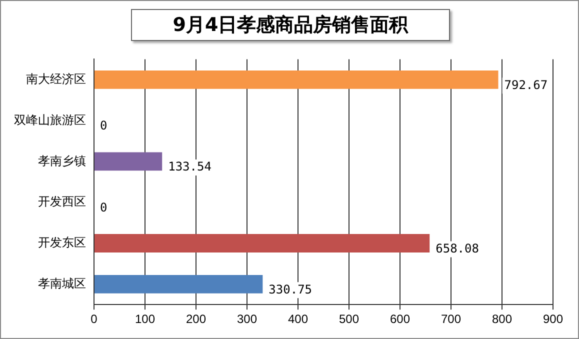 This screenshot has height=339, width=579. I want to click on x-tick-label: 300, so click(247, 319).